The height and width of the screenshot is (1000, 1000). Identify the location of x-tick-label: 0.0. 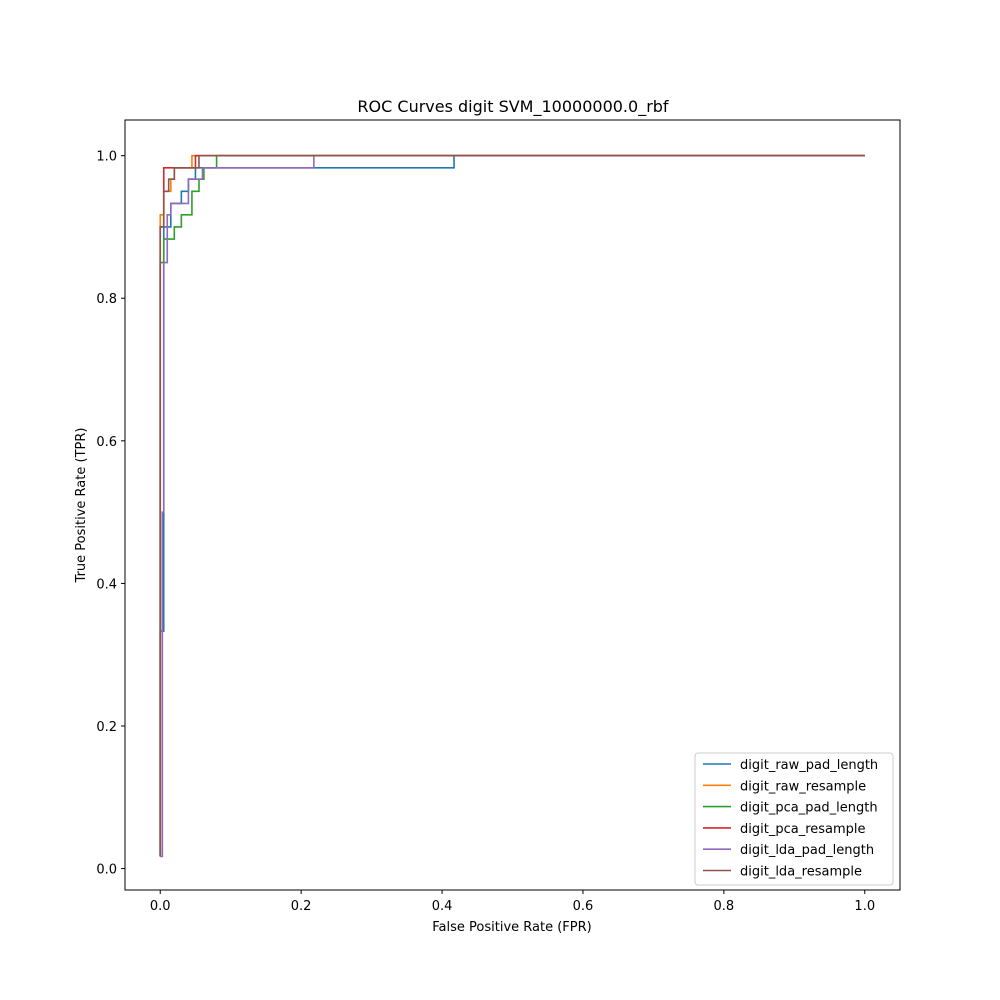
(160, 906).